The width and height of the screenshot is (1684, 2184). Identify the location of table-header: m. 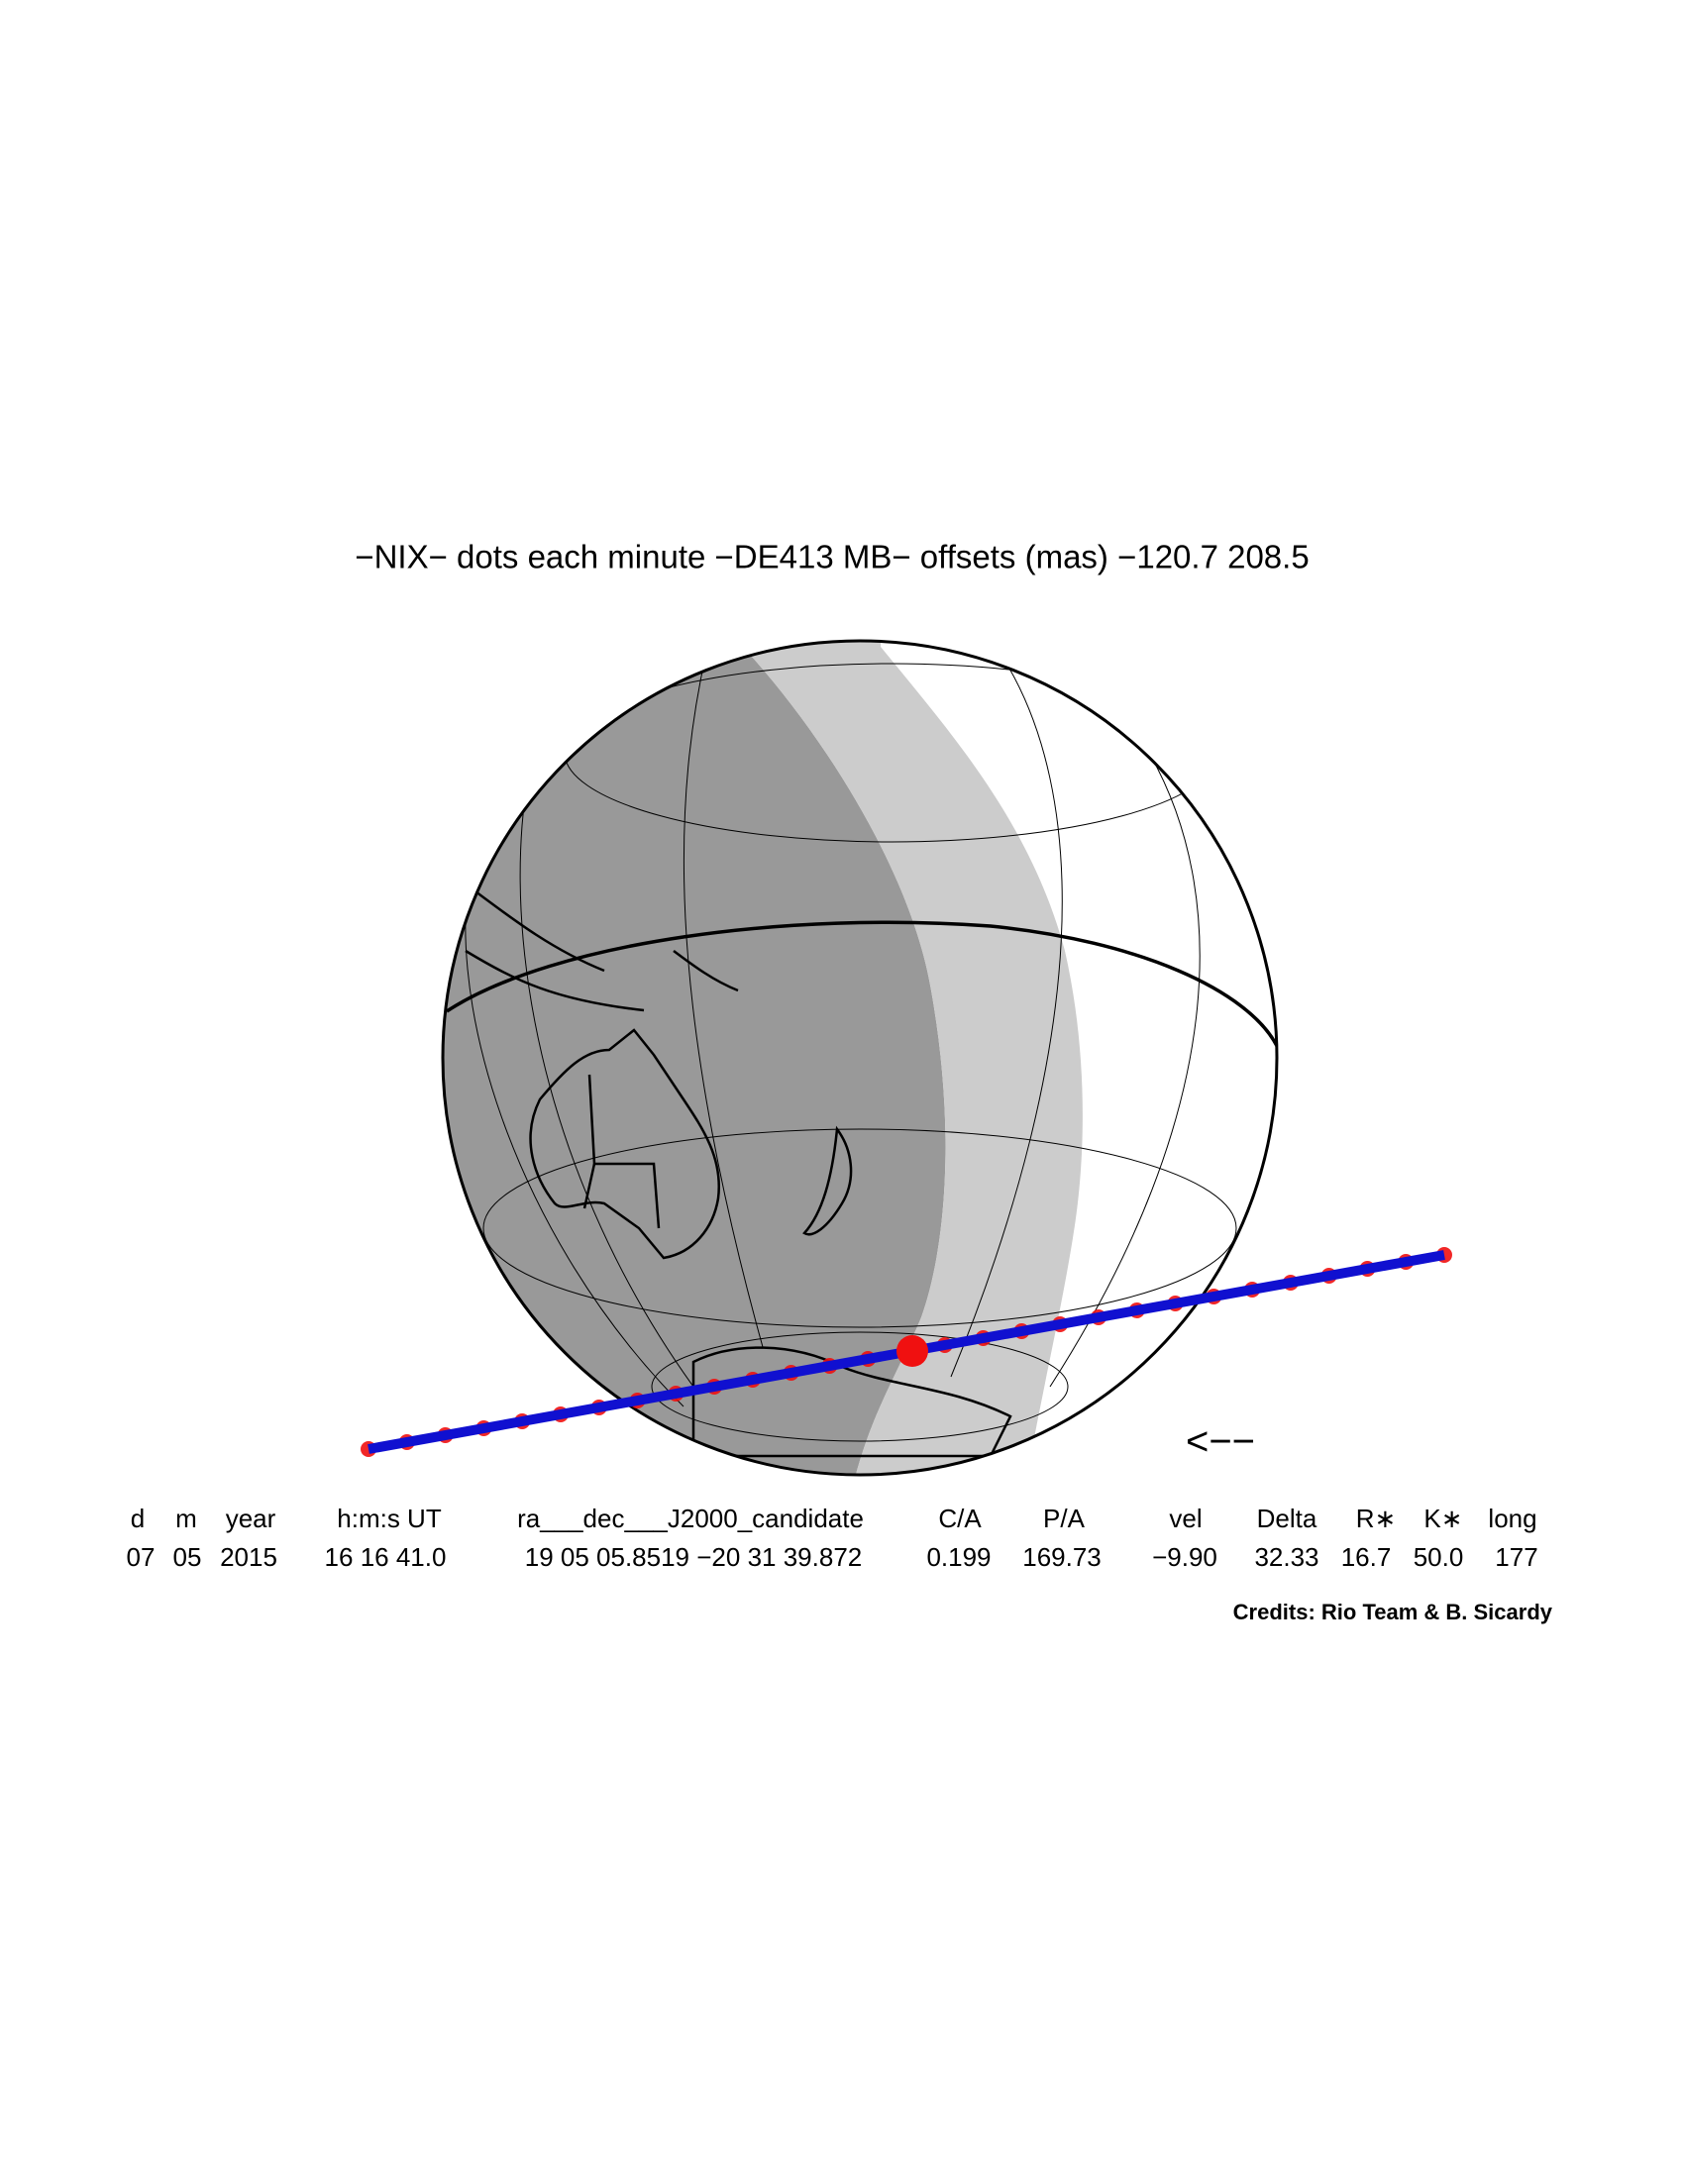
(186, 1518).